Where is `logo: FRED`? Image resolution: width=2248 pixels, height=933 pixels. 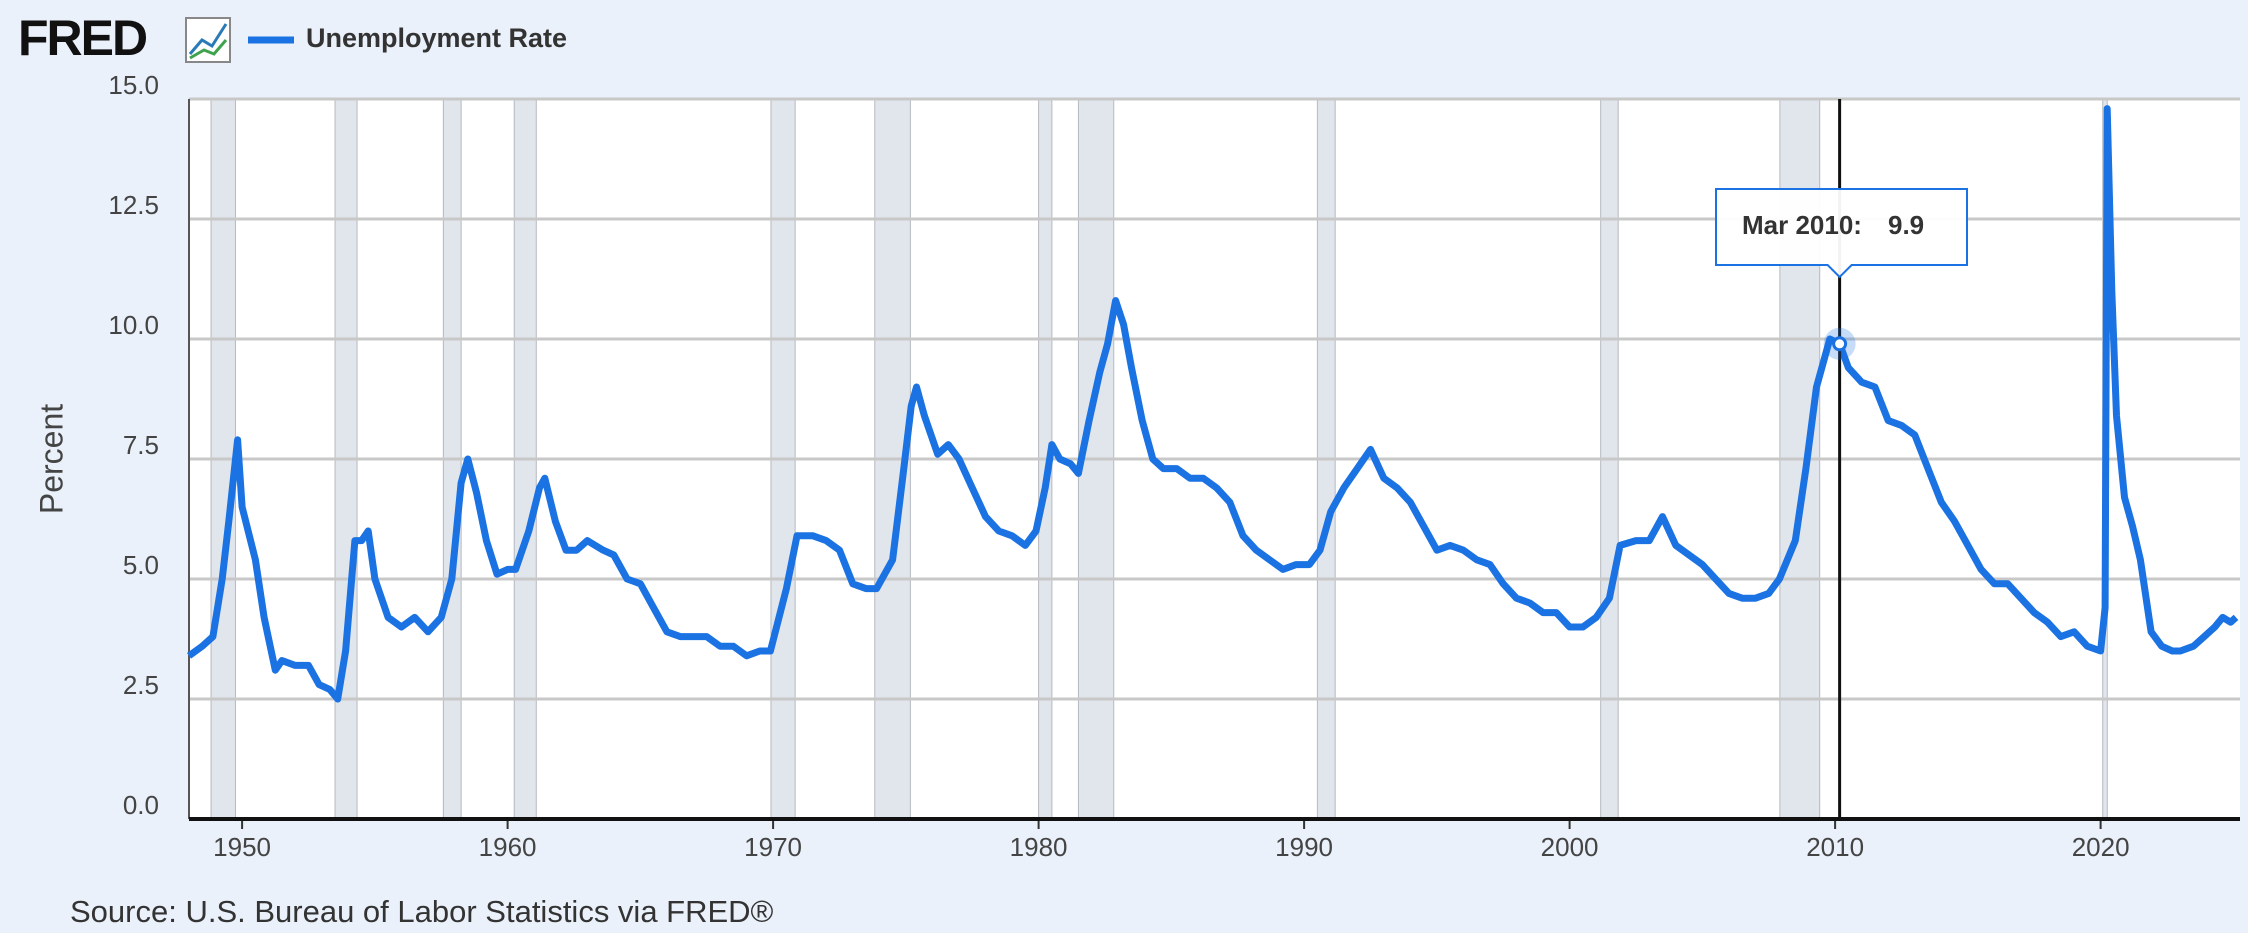
logo: FRED is located at coordinates (82, 38).